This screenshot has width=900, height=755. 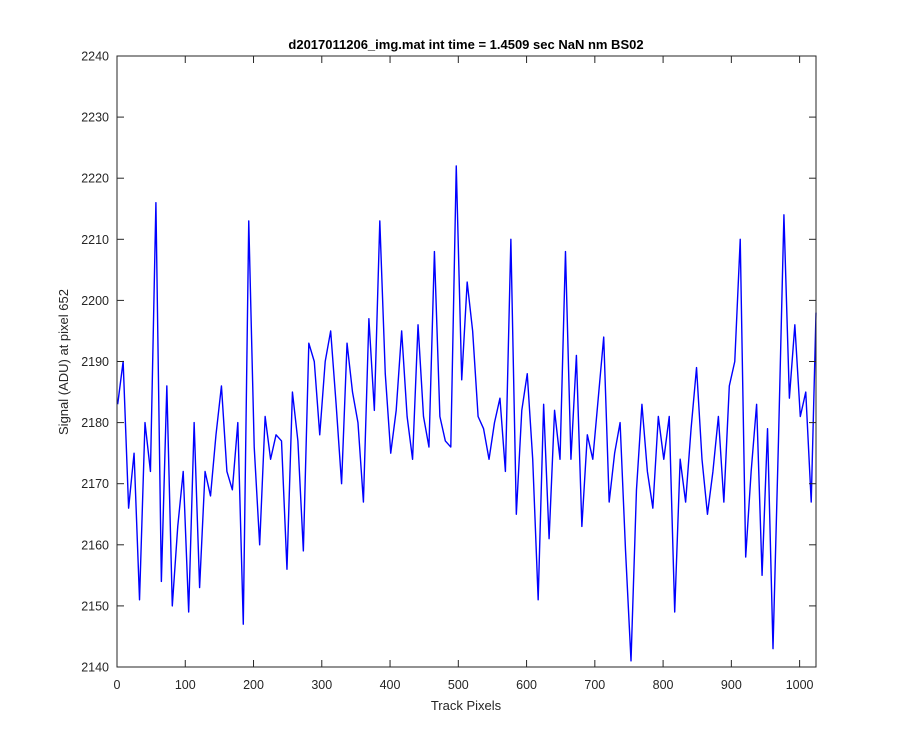 I want to click on x-tick-label: 900, so click(x=731, y=685).